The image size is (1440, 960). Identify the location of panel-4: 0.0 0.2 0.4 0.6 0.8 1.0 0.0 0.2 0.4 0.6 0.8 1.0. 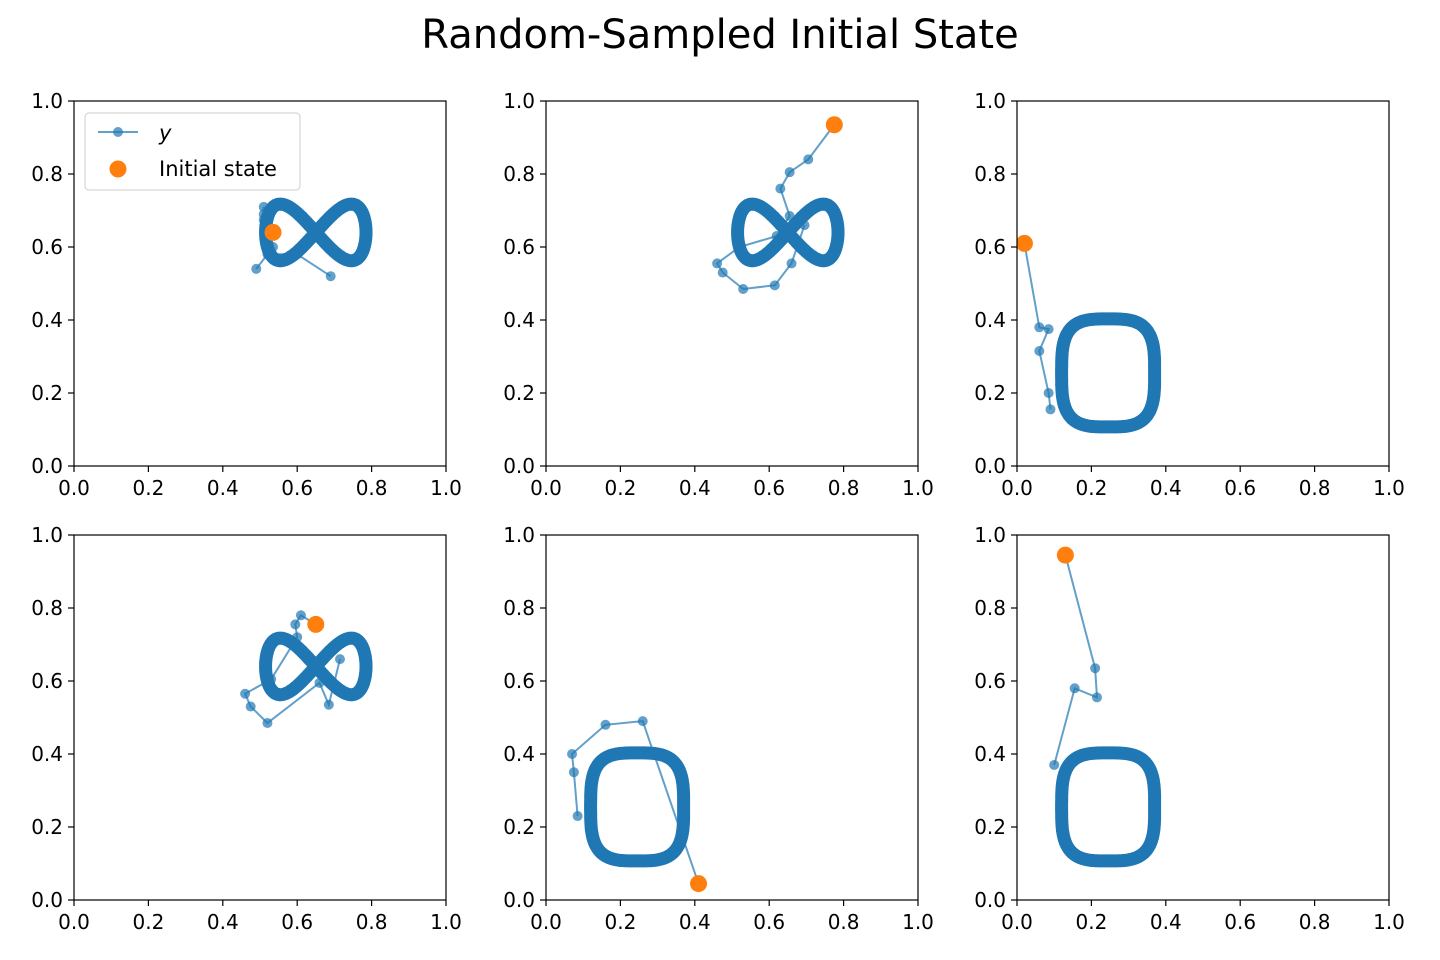
(246, 728).